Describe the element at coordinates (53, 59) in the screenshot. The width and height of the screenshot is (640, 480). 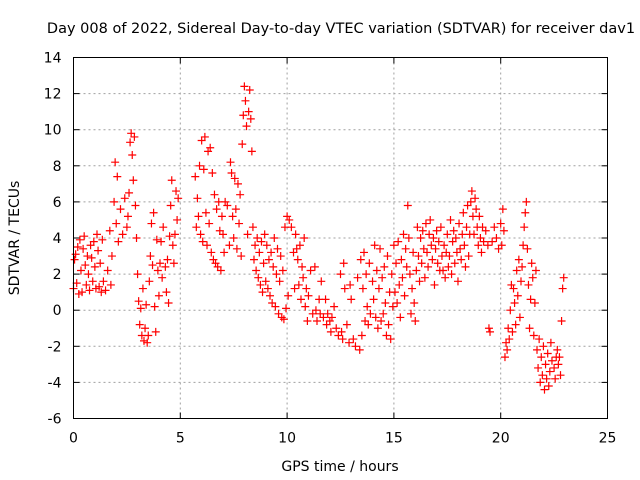
I see `y-tick-label: 14` at that location.